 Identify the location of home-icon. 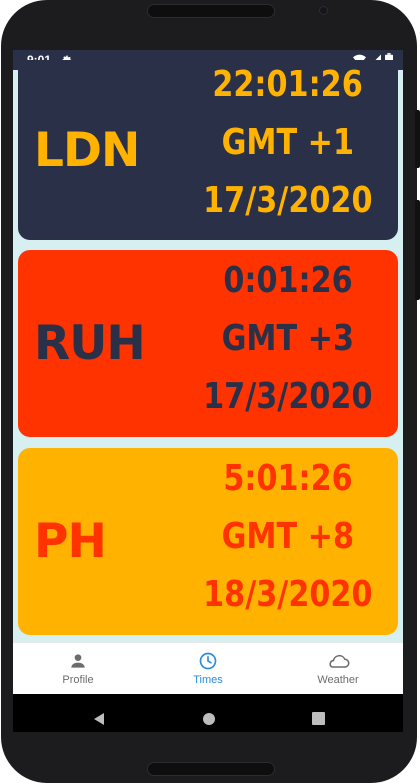
(209, 719).